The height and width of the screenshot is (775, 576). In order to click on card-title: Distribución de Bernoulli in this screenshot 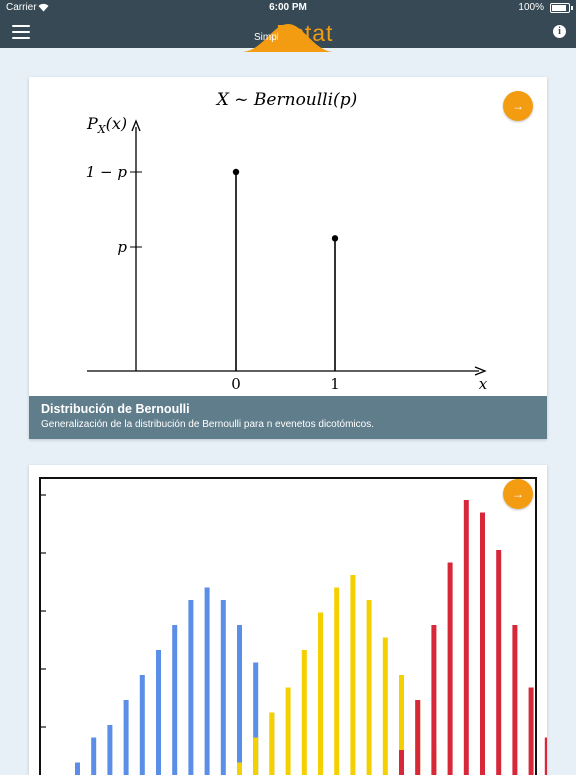, I will do `click(115, 409)`.